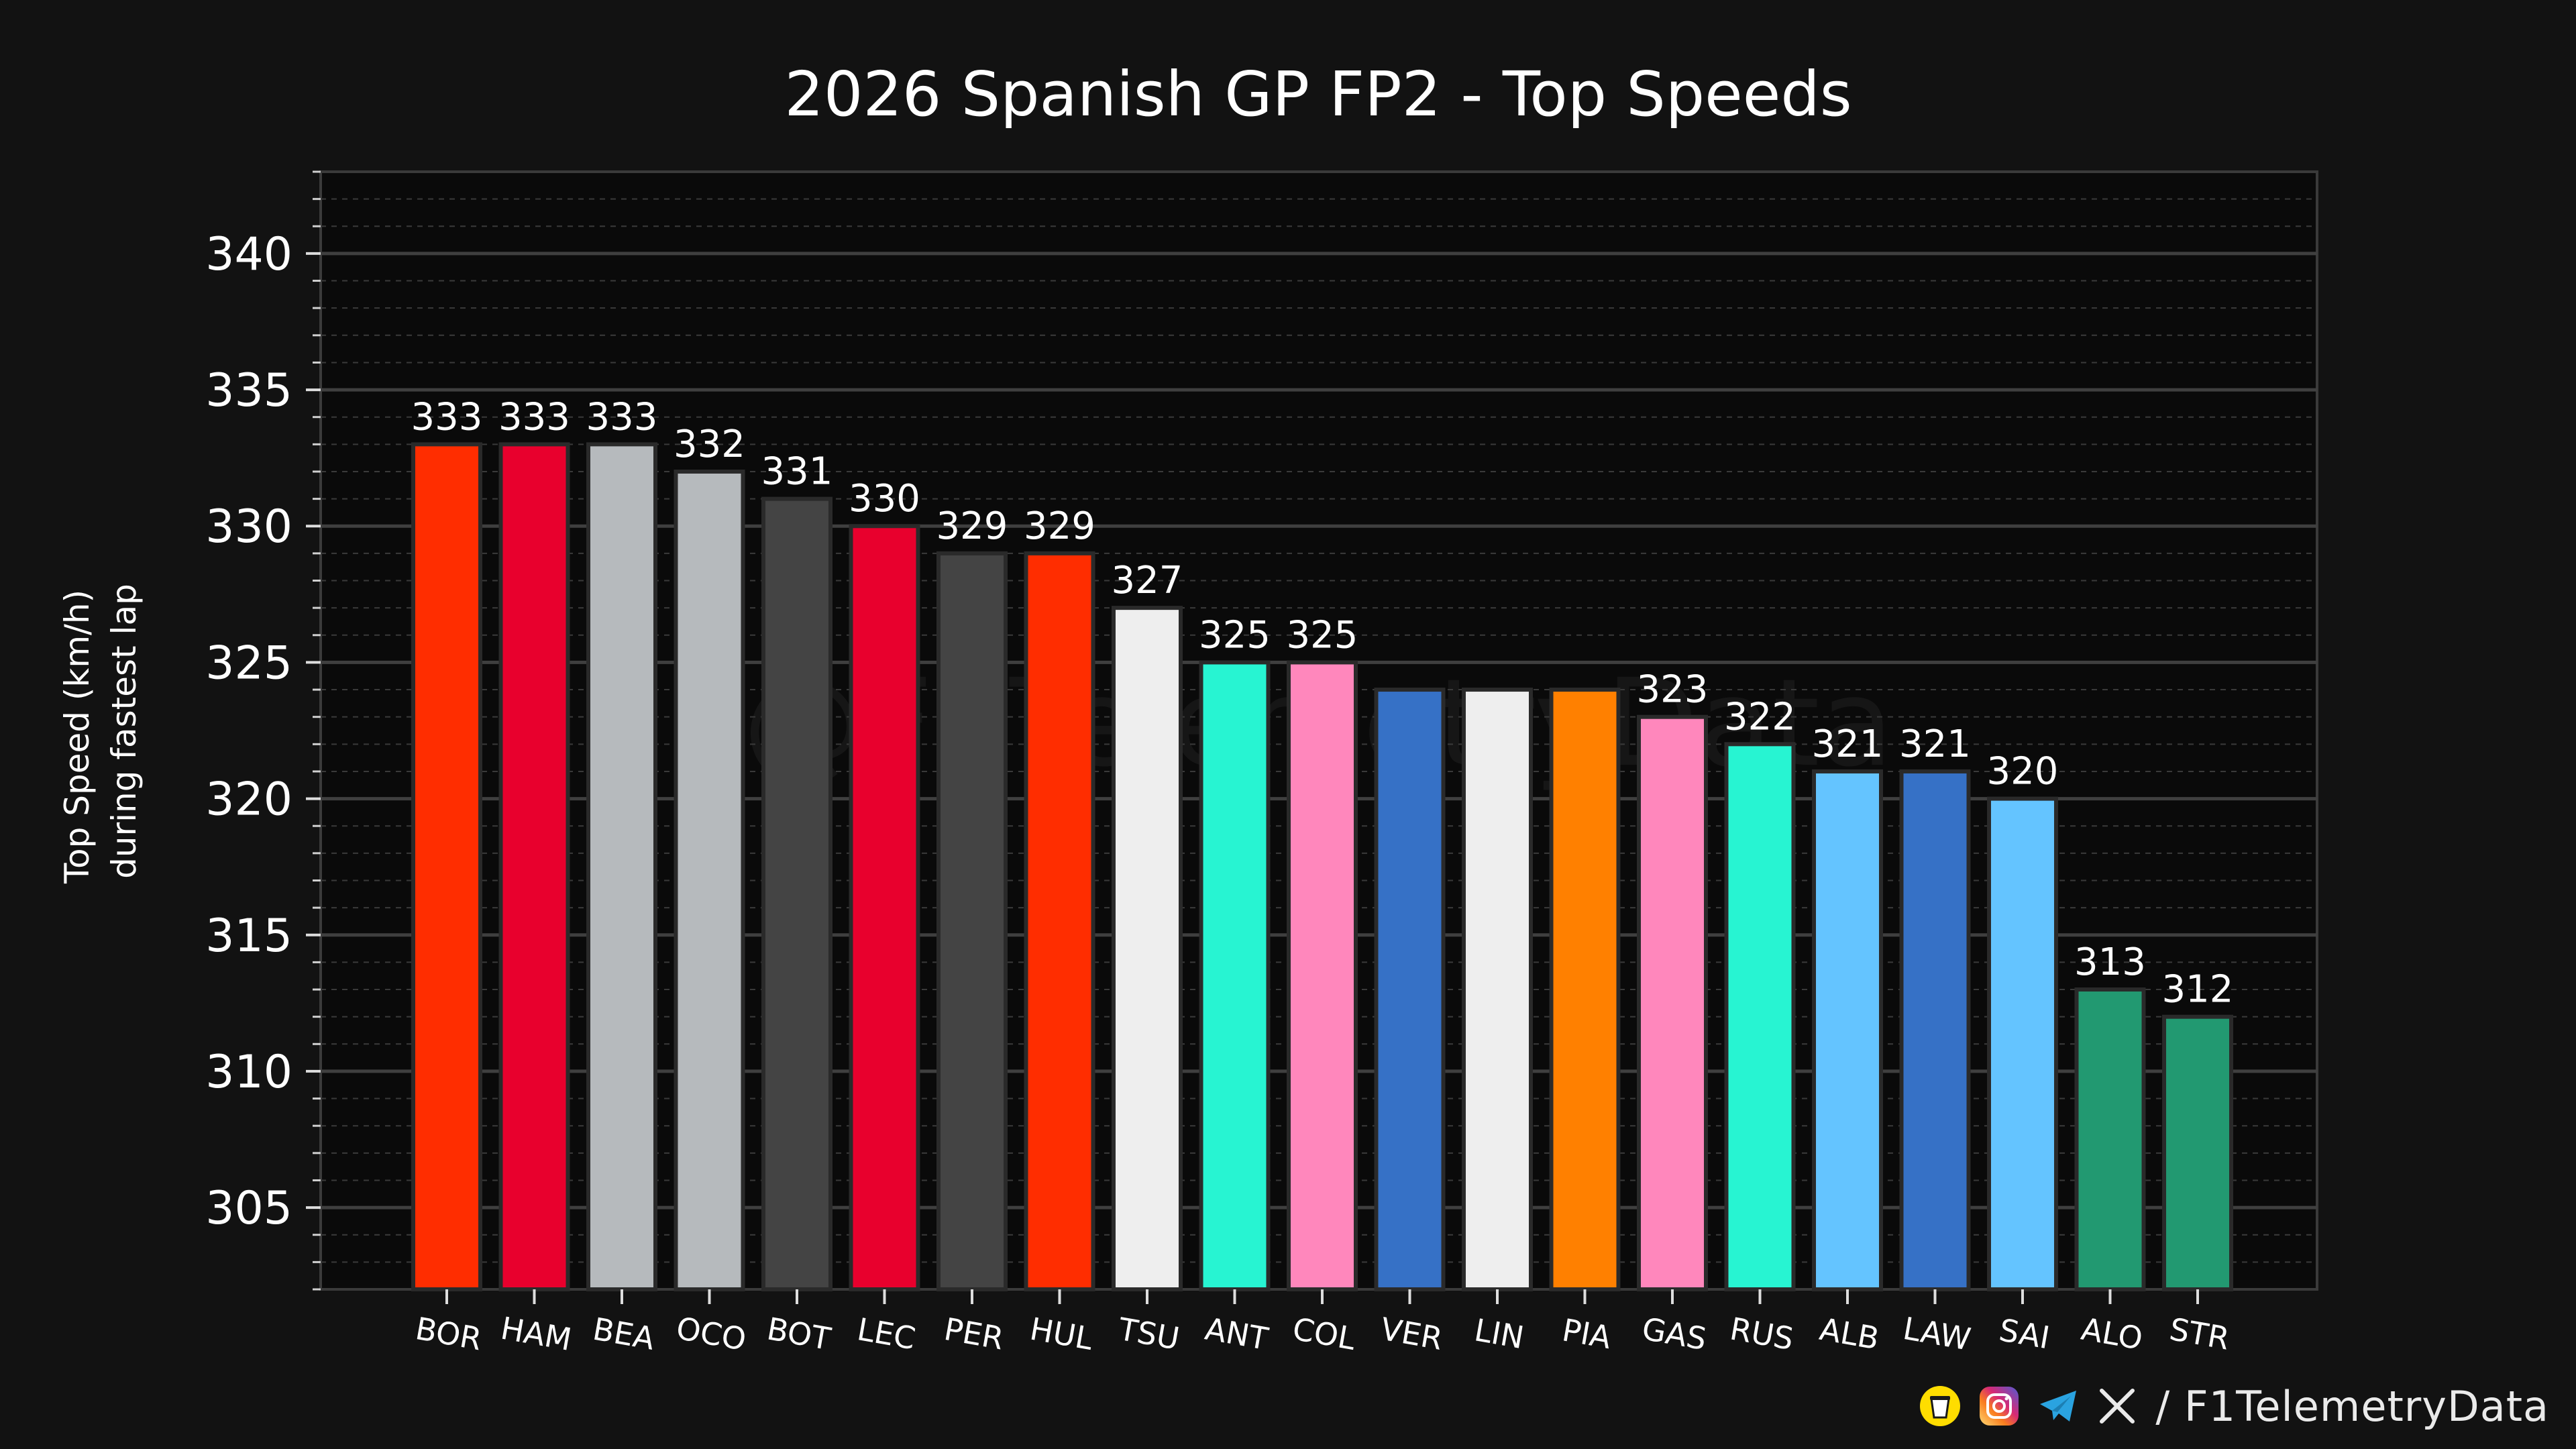 This screenshot has height=1449, width=2576. I want to click on x-tick-label: TSU, so click(1148, 1334).